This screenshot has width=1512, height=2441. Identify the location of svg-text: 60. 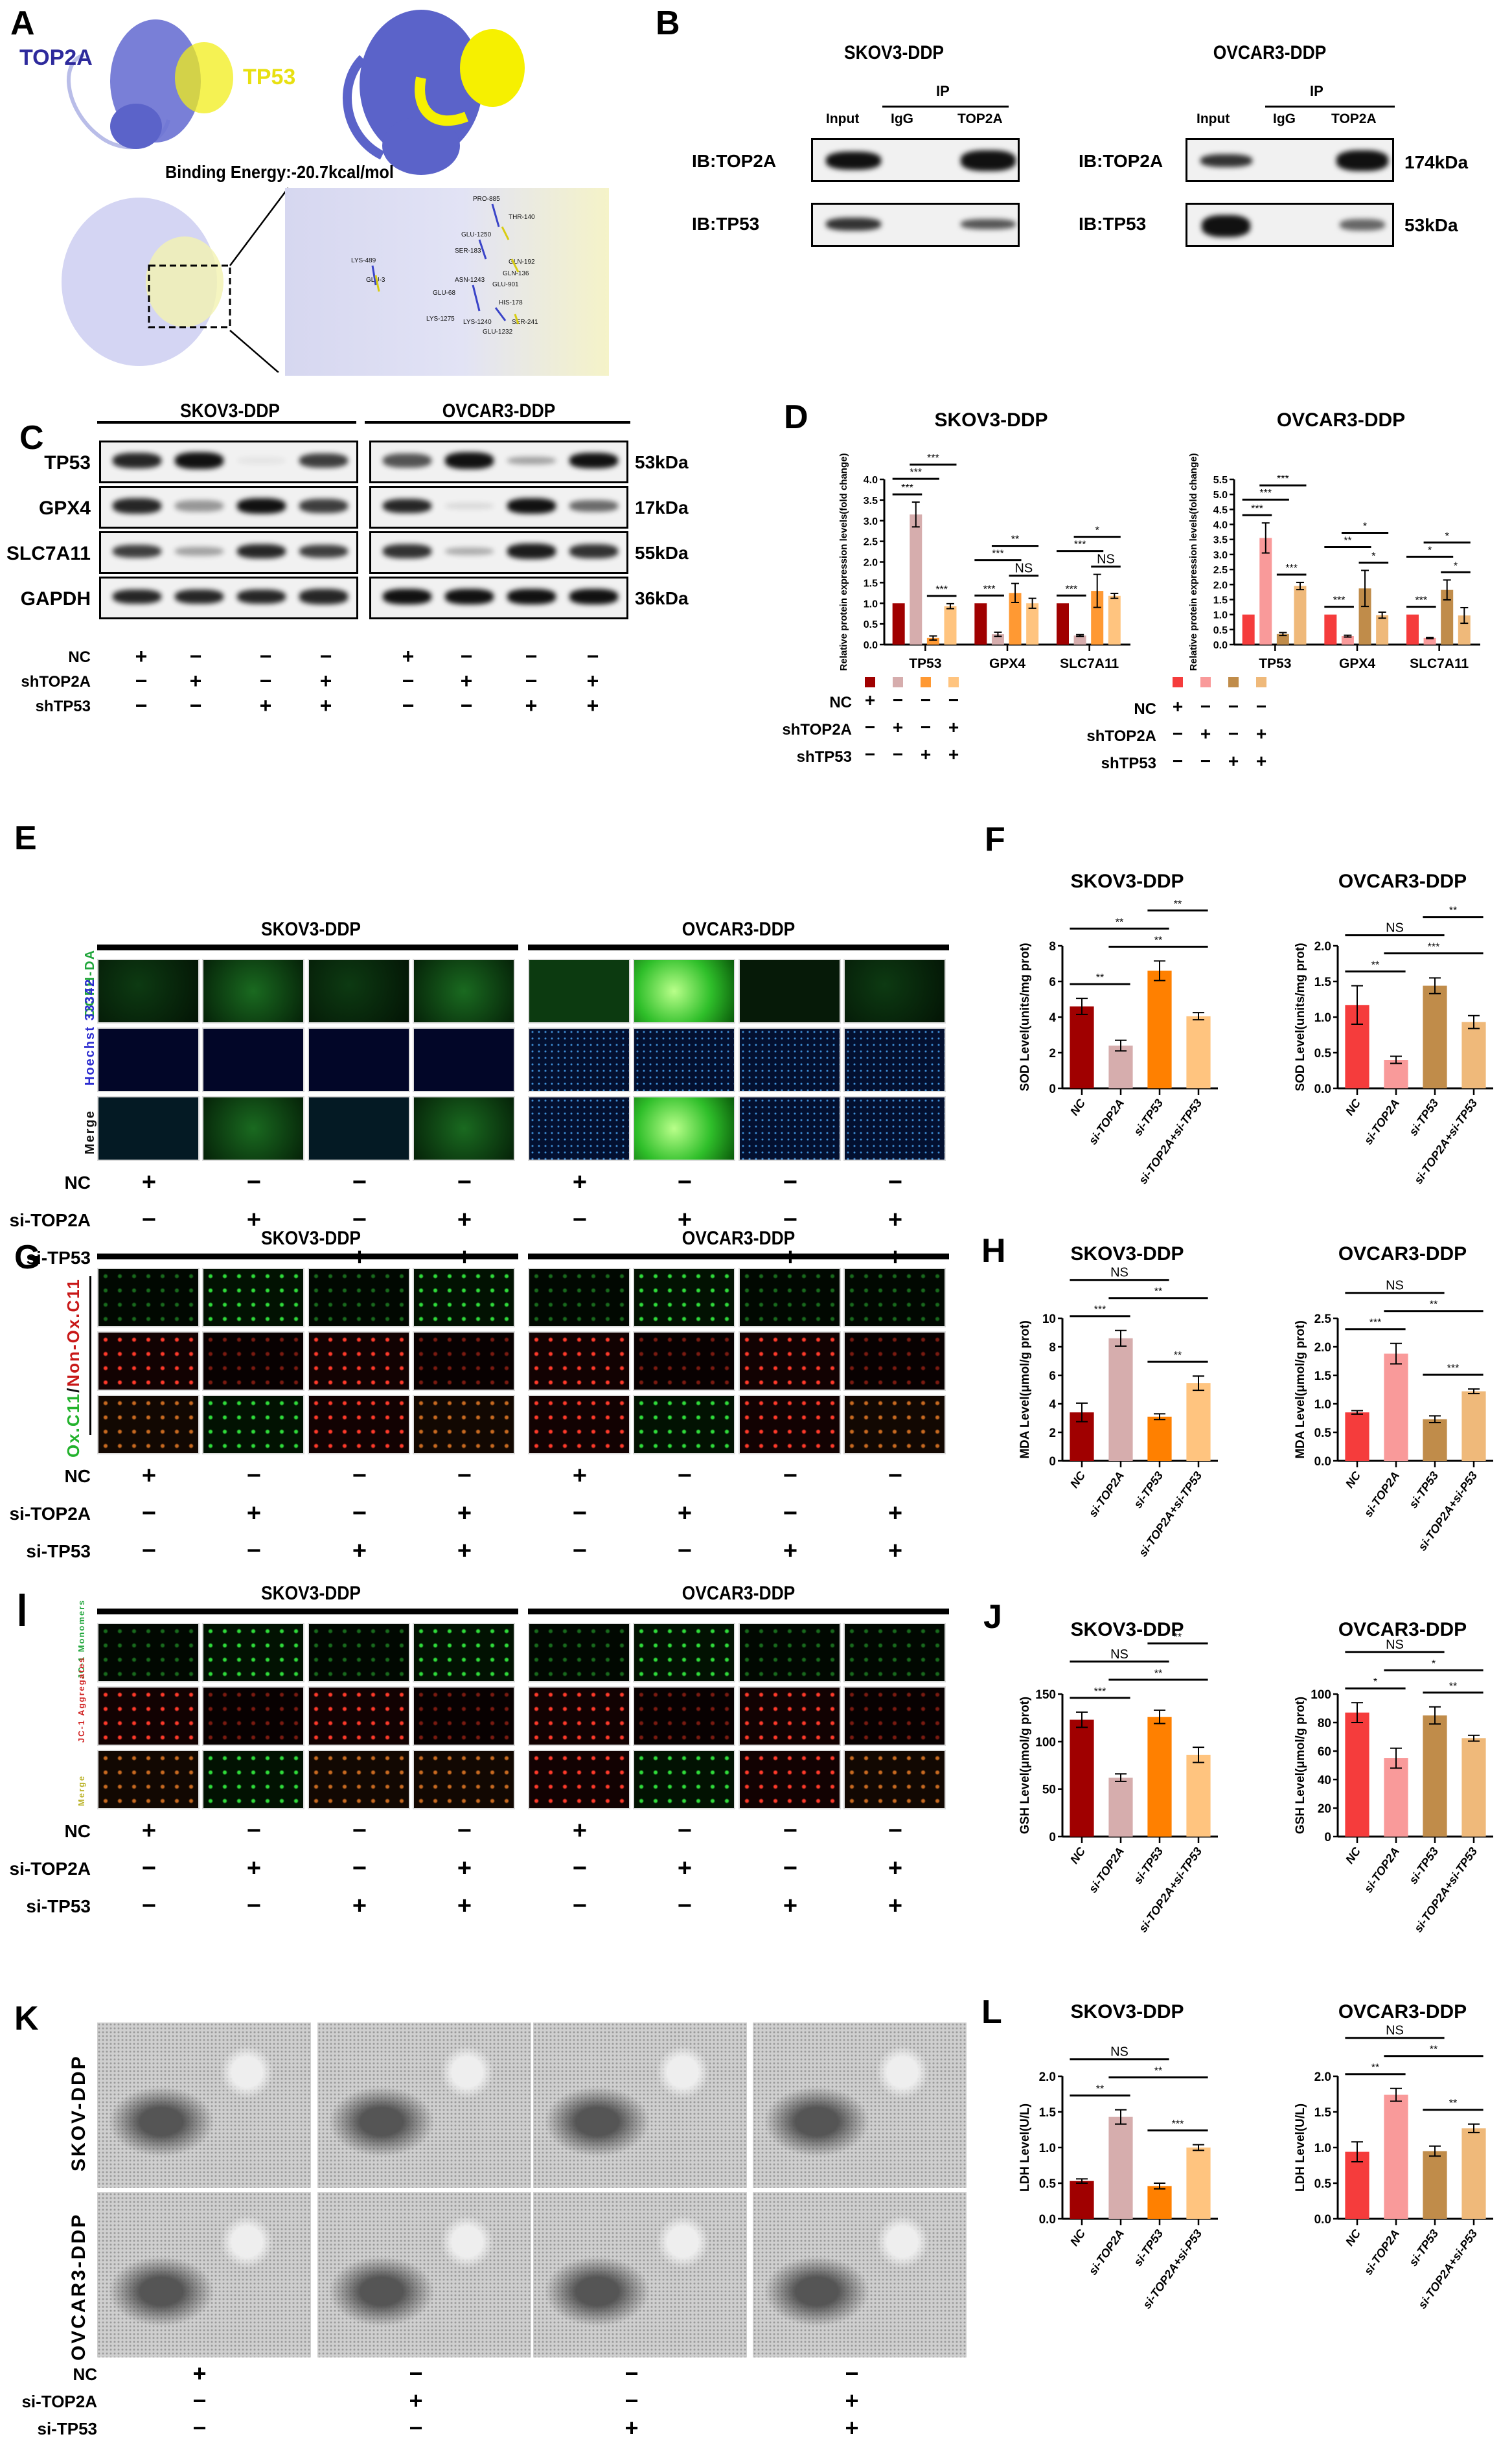
(1324, 1752).